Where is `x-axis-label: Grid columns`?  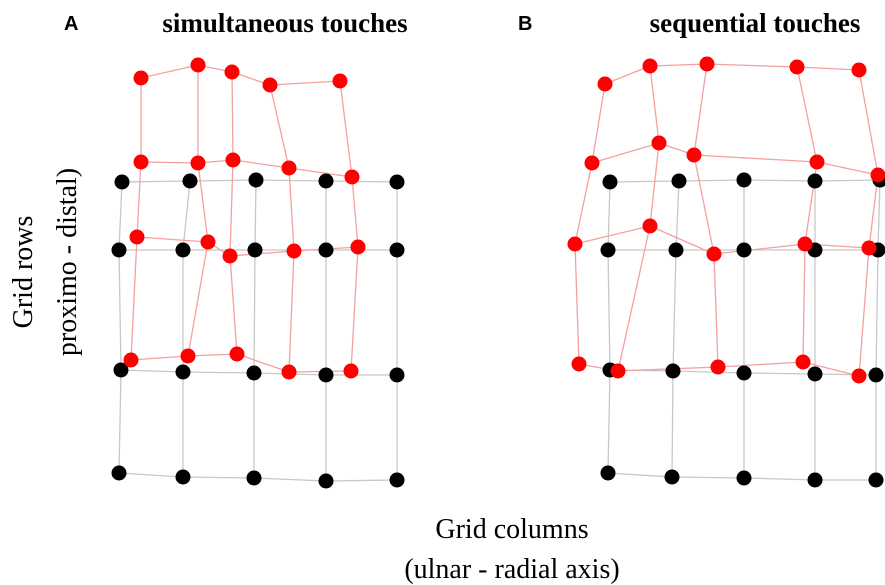
x-axis-label: Grid columns is located at coordinates (511, 529).